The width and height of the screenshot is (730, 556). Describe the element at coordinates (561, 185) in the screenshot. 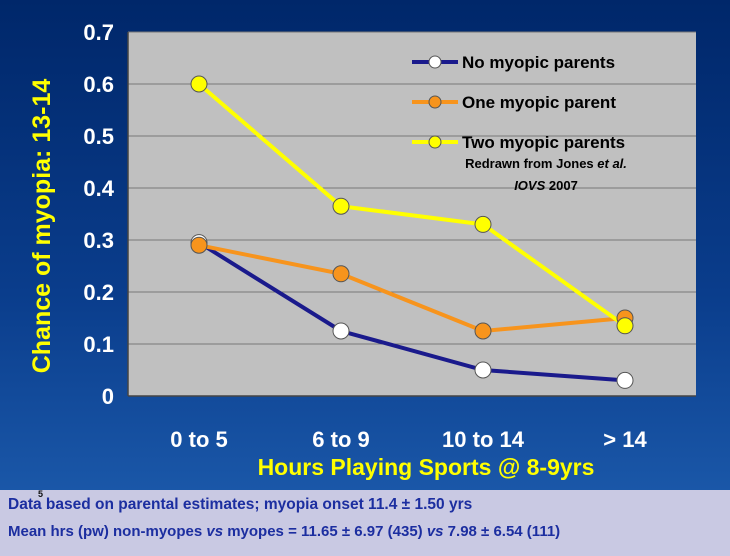

I see `source-annotation-year: 2007` at that location.